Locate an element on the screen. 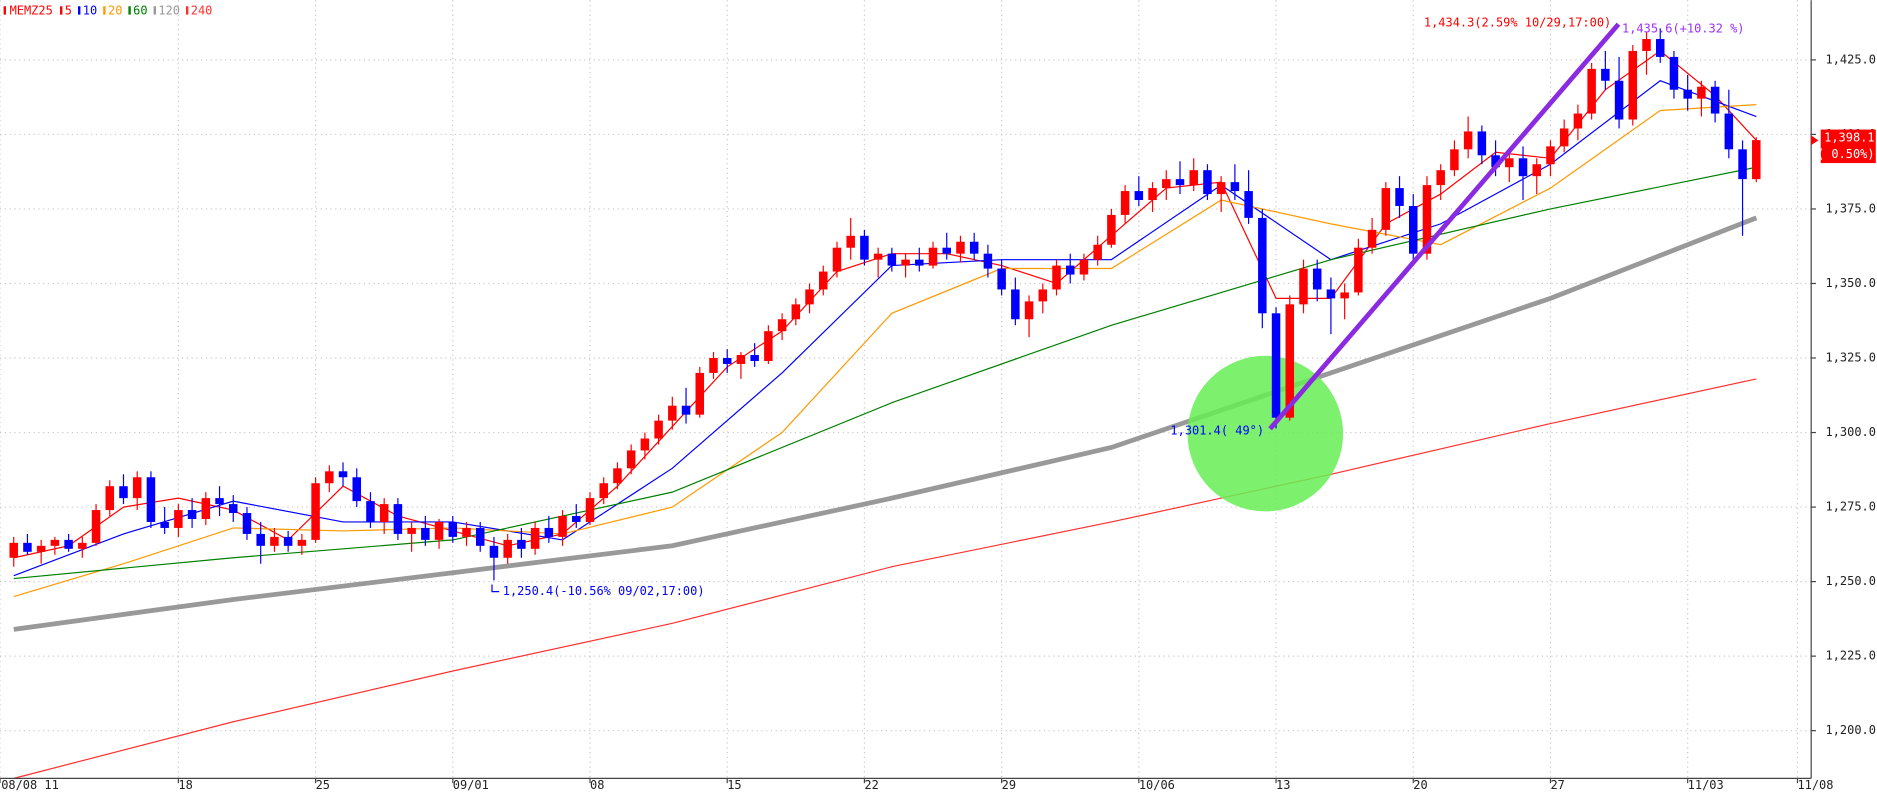  x-tick-label: 11/08 is located at coordinates (1815, 785).